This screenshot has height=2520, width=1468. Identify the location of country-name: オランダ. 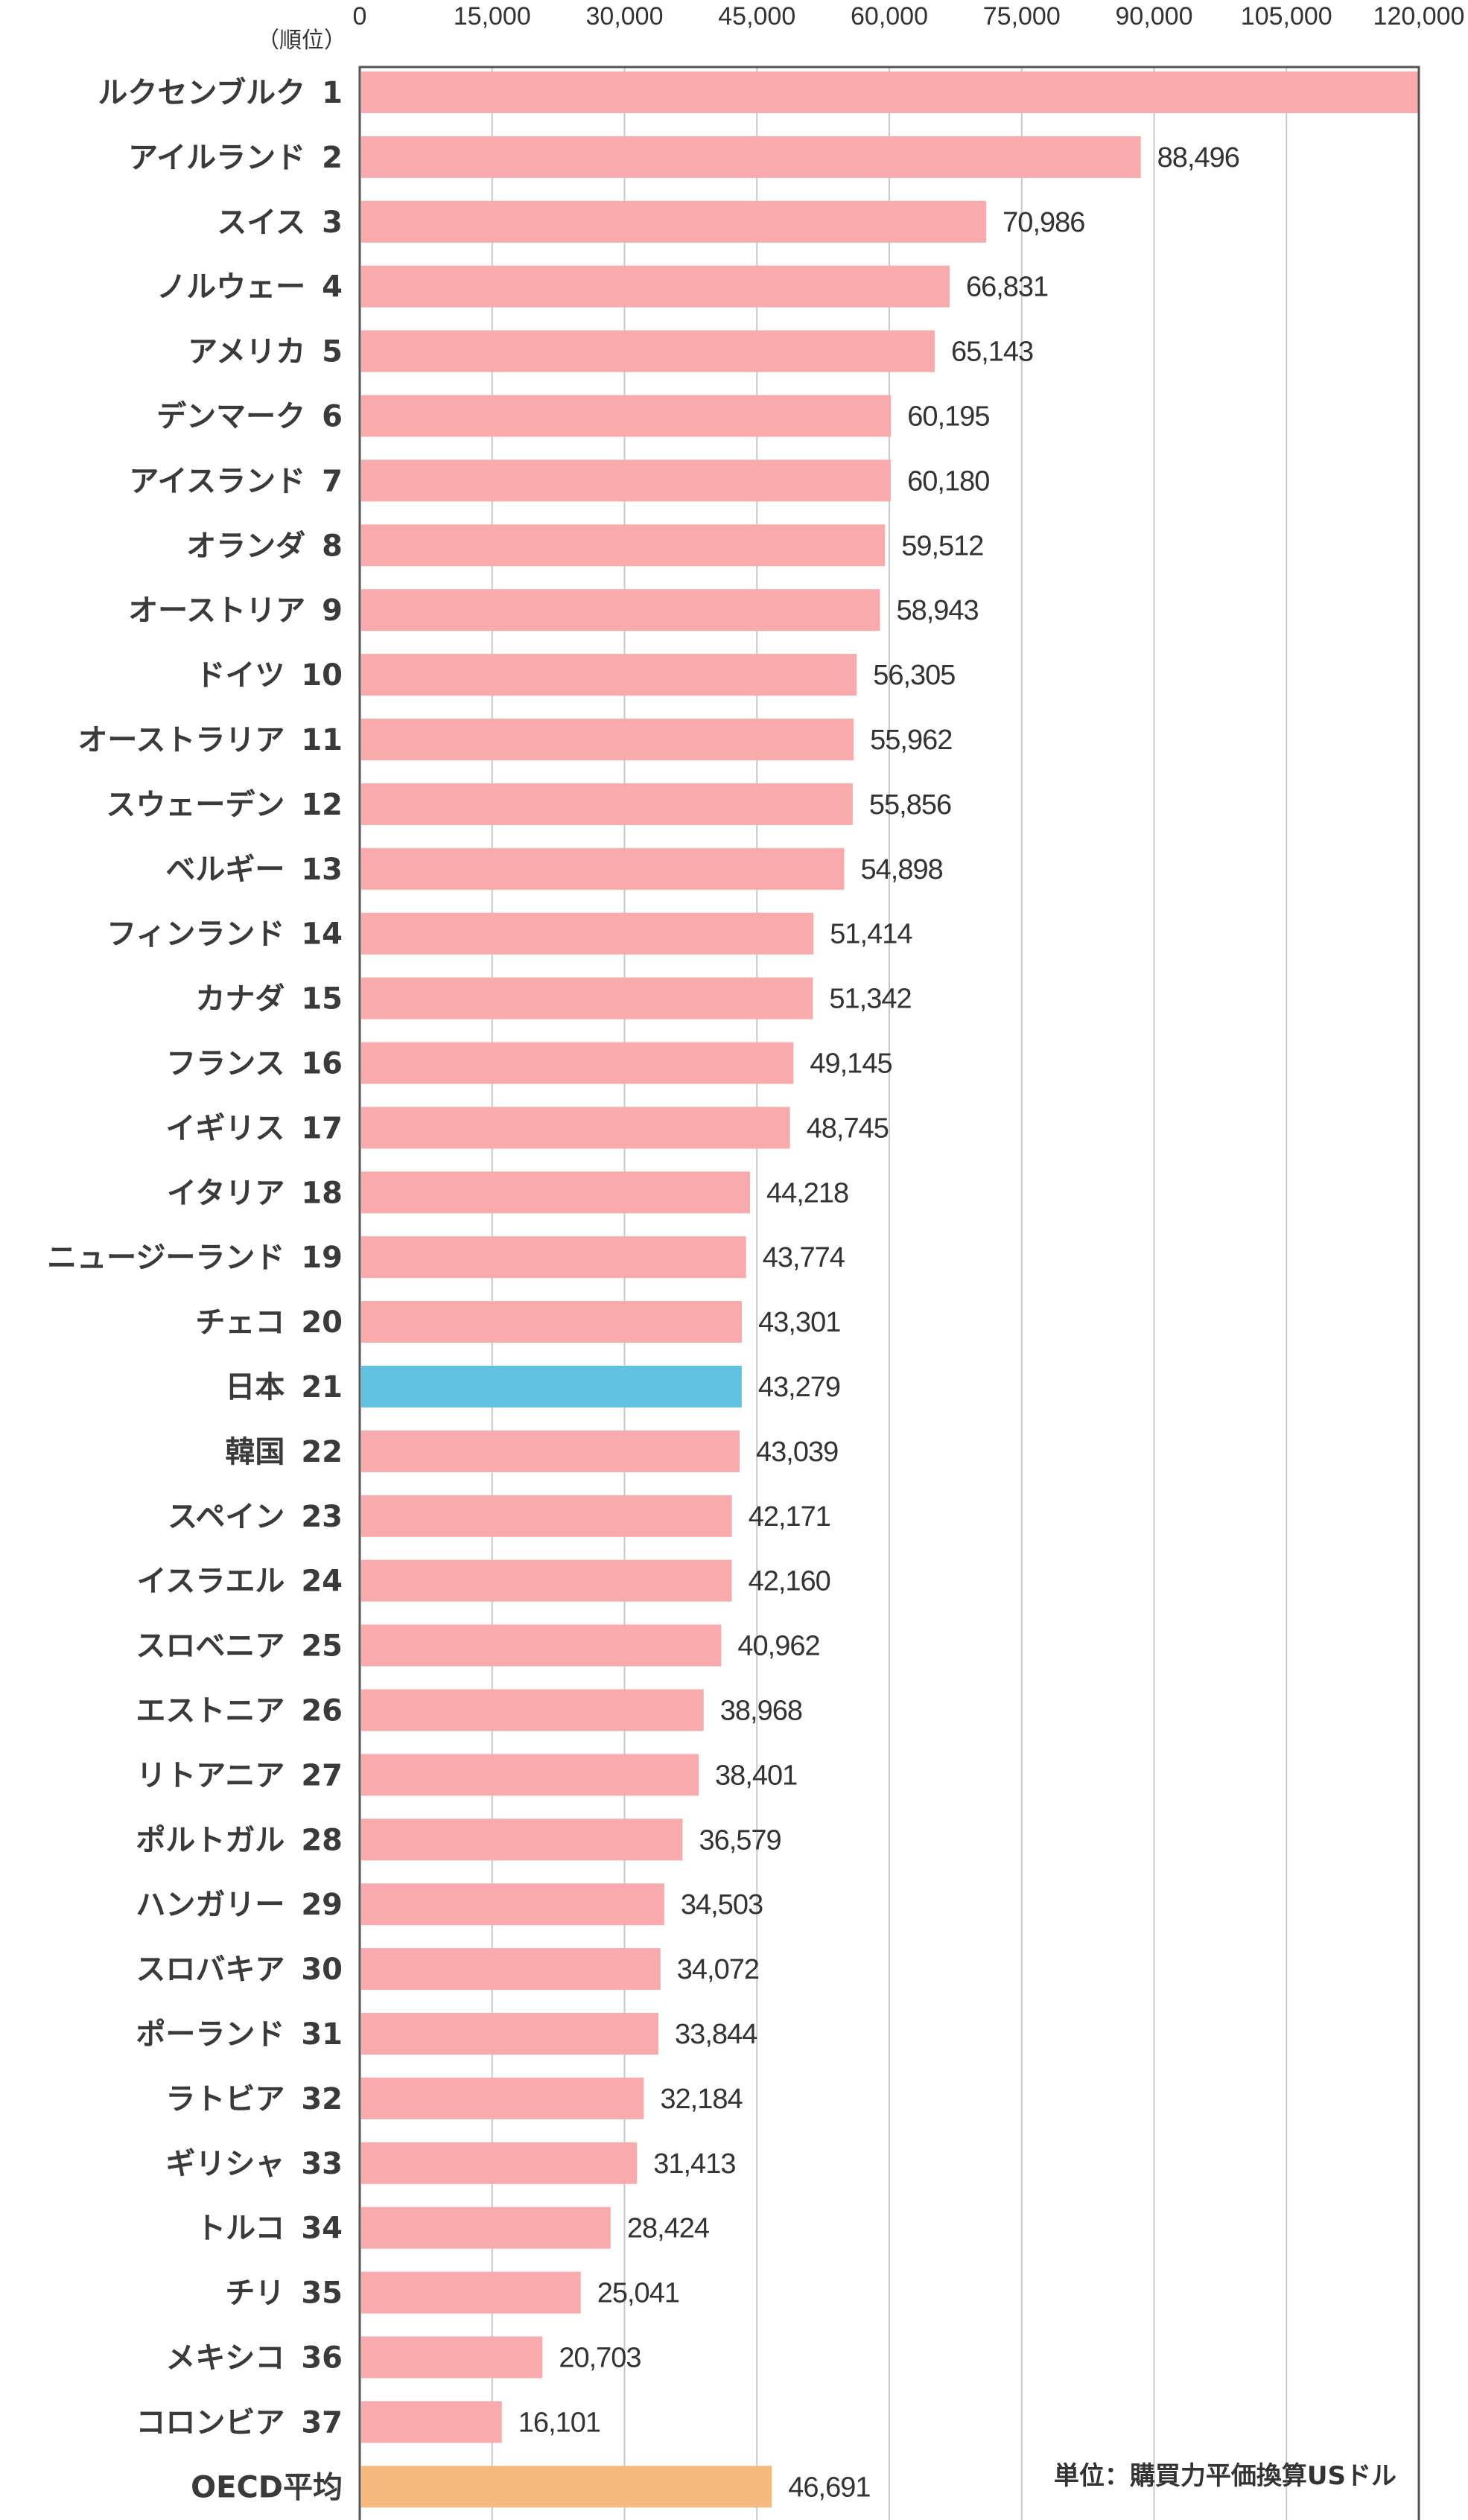
(245, 546).